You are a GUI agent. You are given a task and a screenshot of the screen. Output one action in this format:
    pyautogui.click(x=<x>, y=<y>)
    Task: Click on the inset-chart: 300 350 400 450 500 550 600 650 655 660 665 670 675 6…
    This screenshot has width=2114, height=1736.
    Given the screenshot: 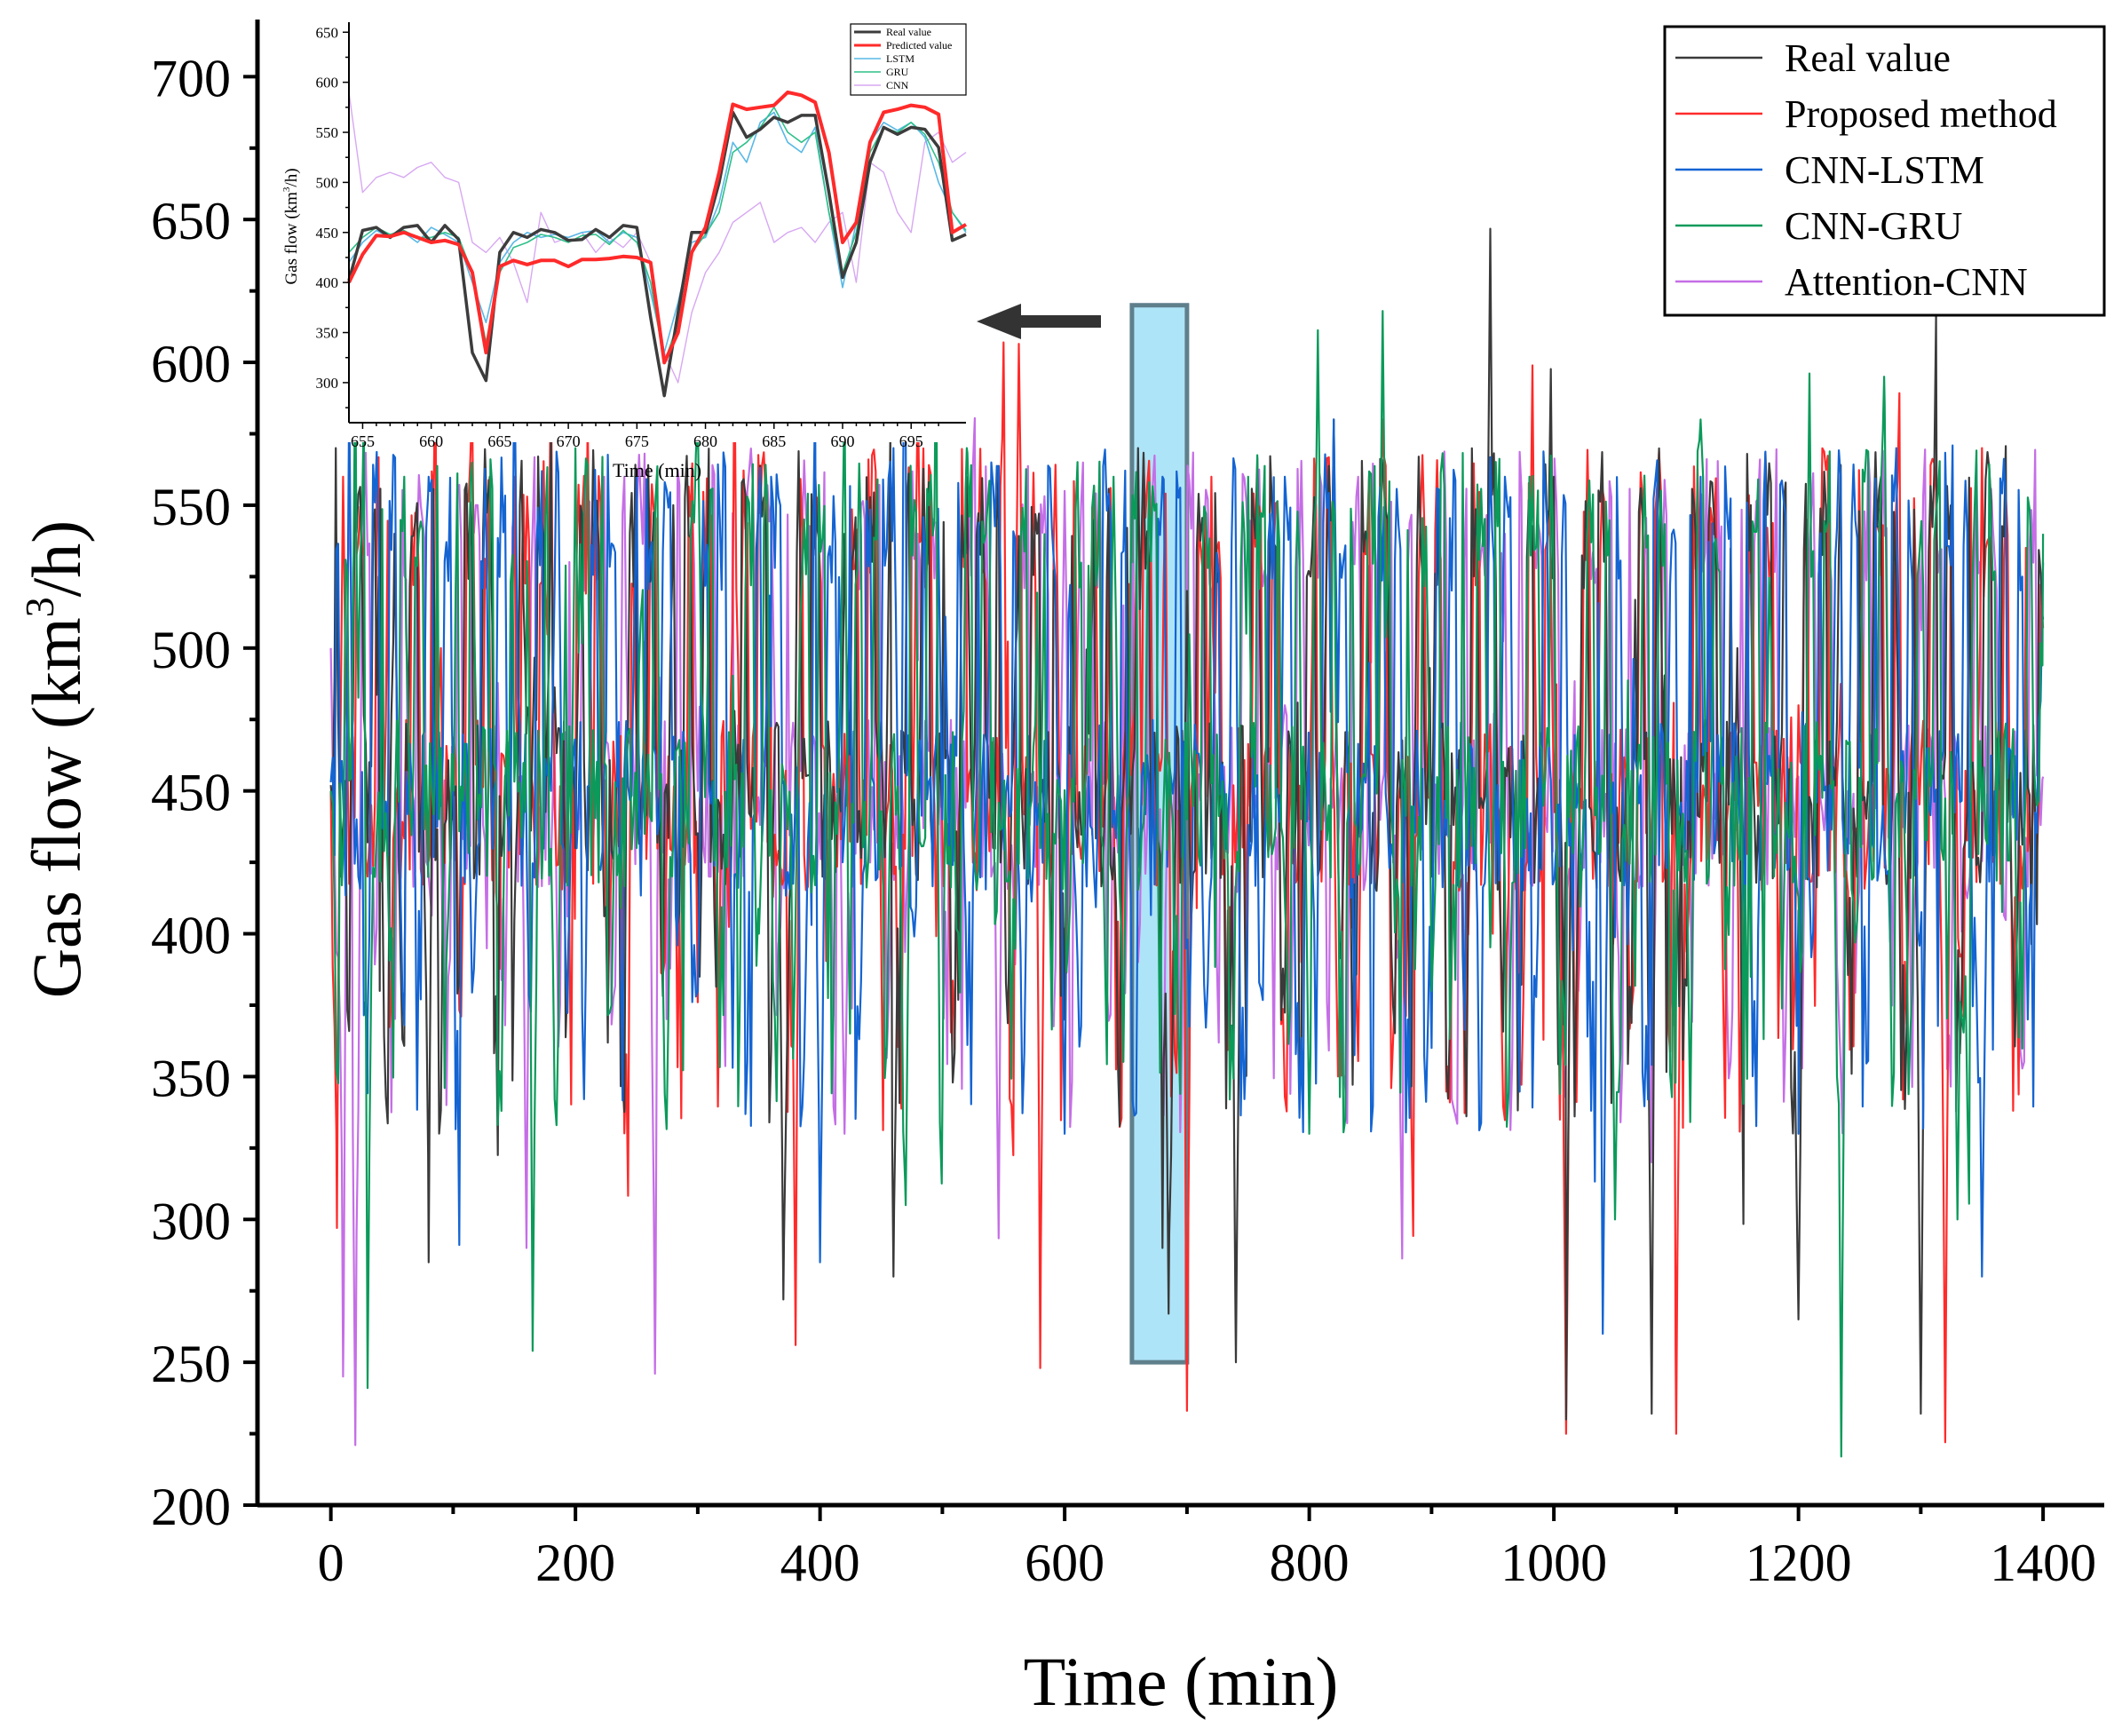 What is the action you would take?
    pyautogui.click(x=624, y=251)
    